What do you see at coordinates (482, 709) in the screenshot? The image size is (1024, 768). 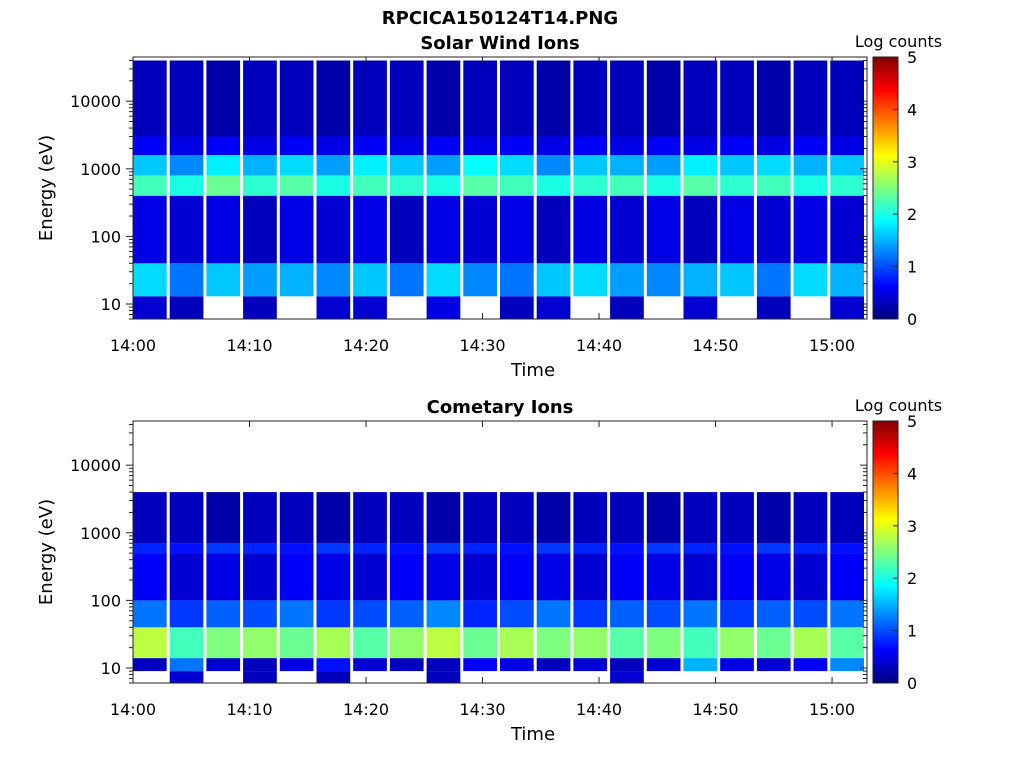 I see `x-tick-label: 14:30` at bounding box center [482, 709].